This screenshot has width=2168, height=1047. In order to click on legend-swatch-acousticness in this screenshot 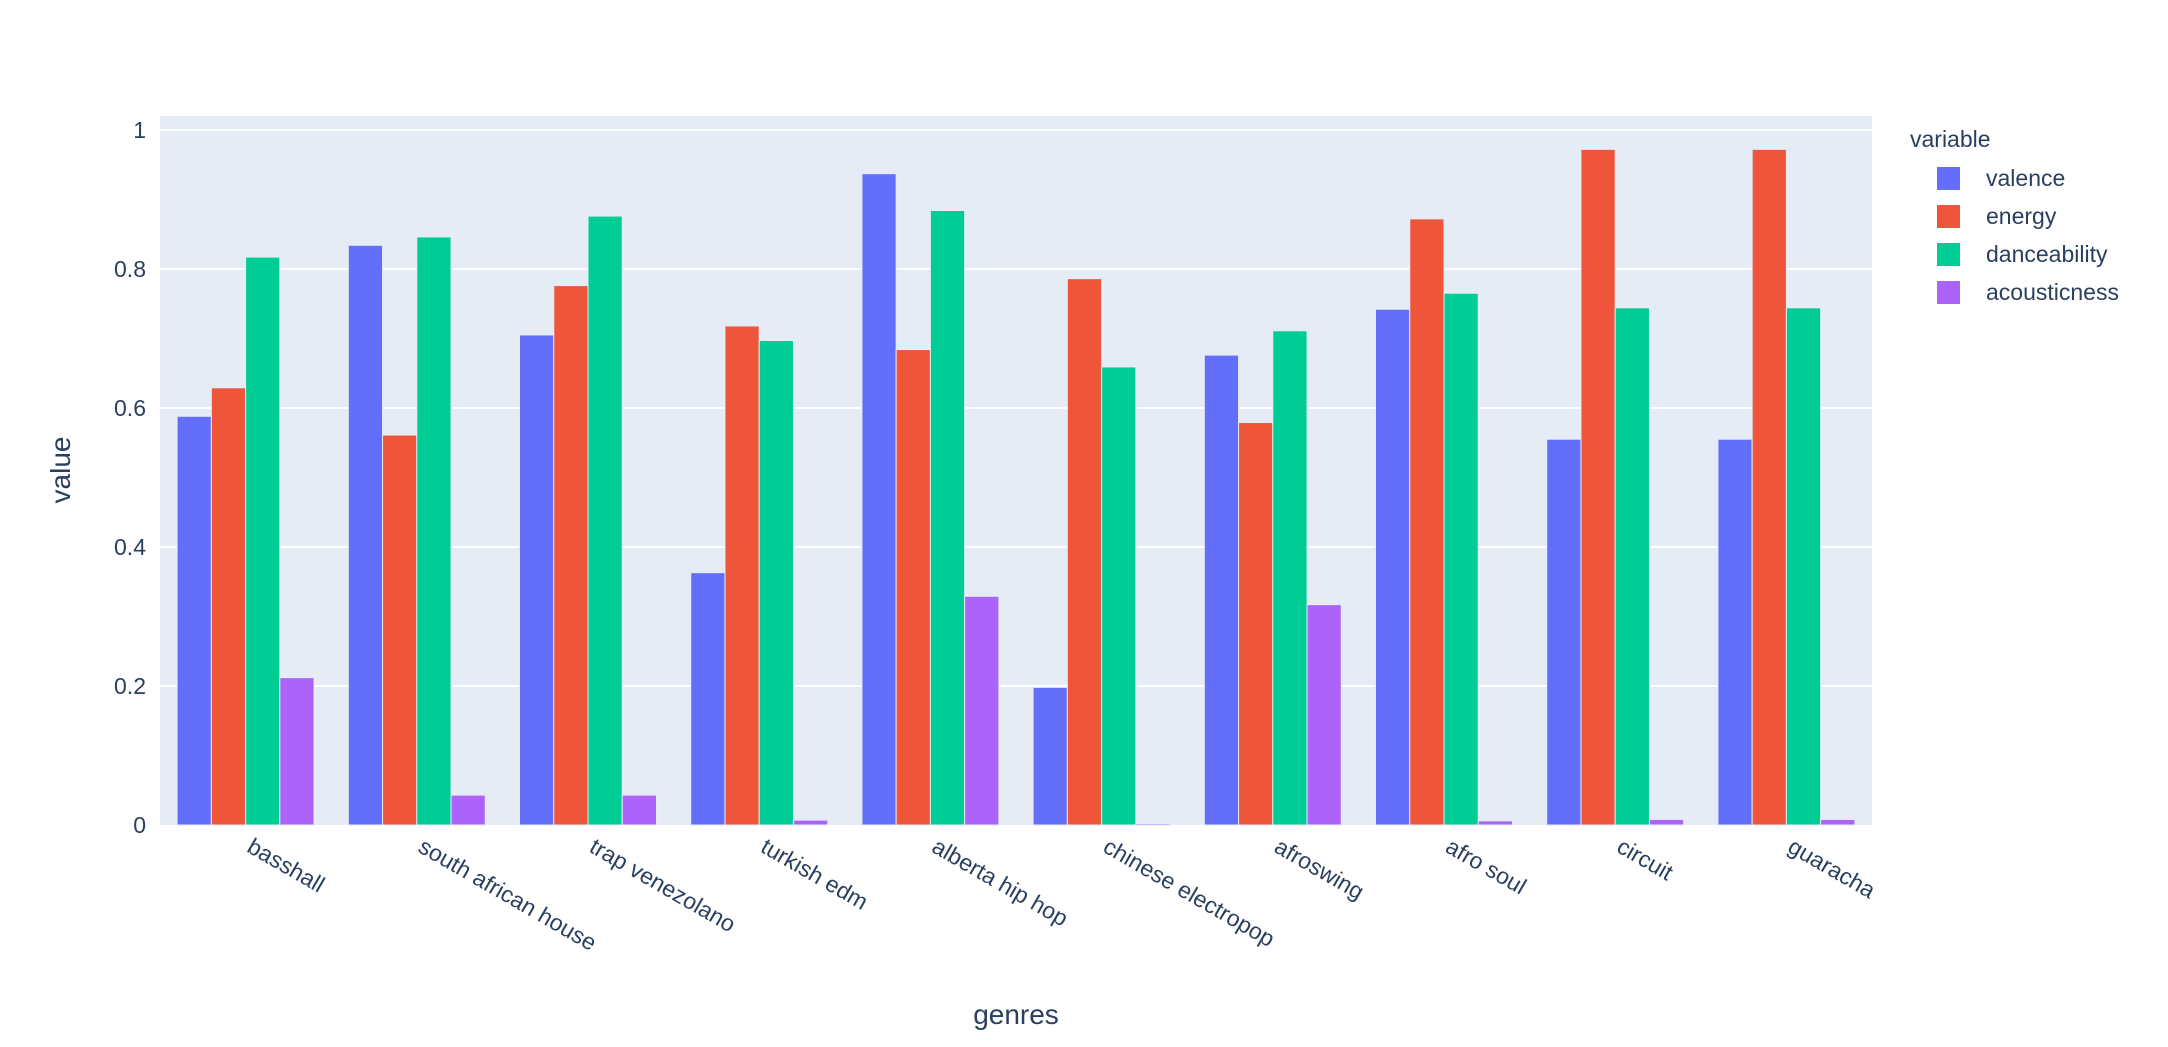, I will do `click(1948, 292)`.